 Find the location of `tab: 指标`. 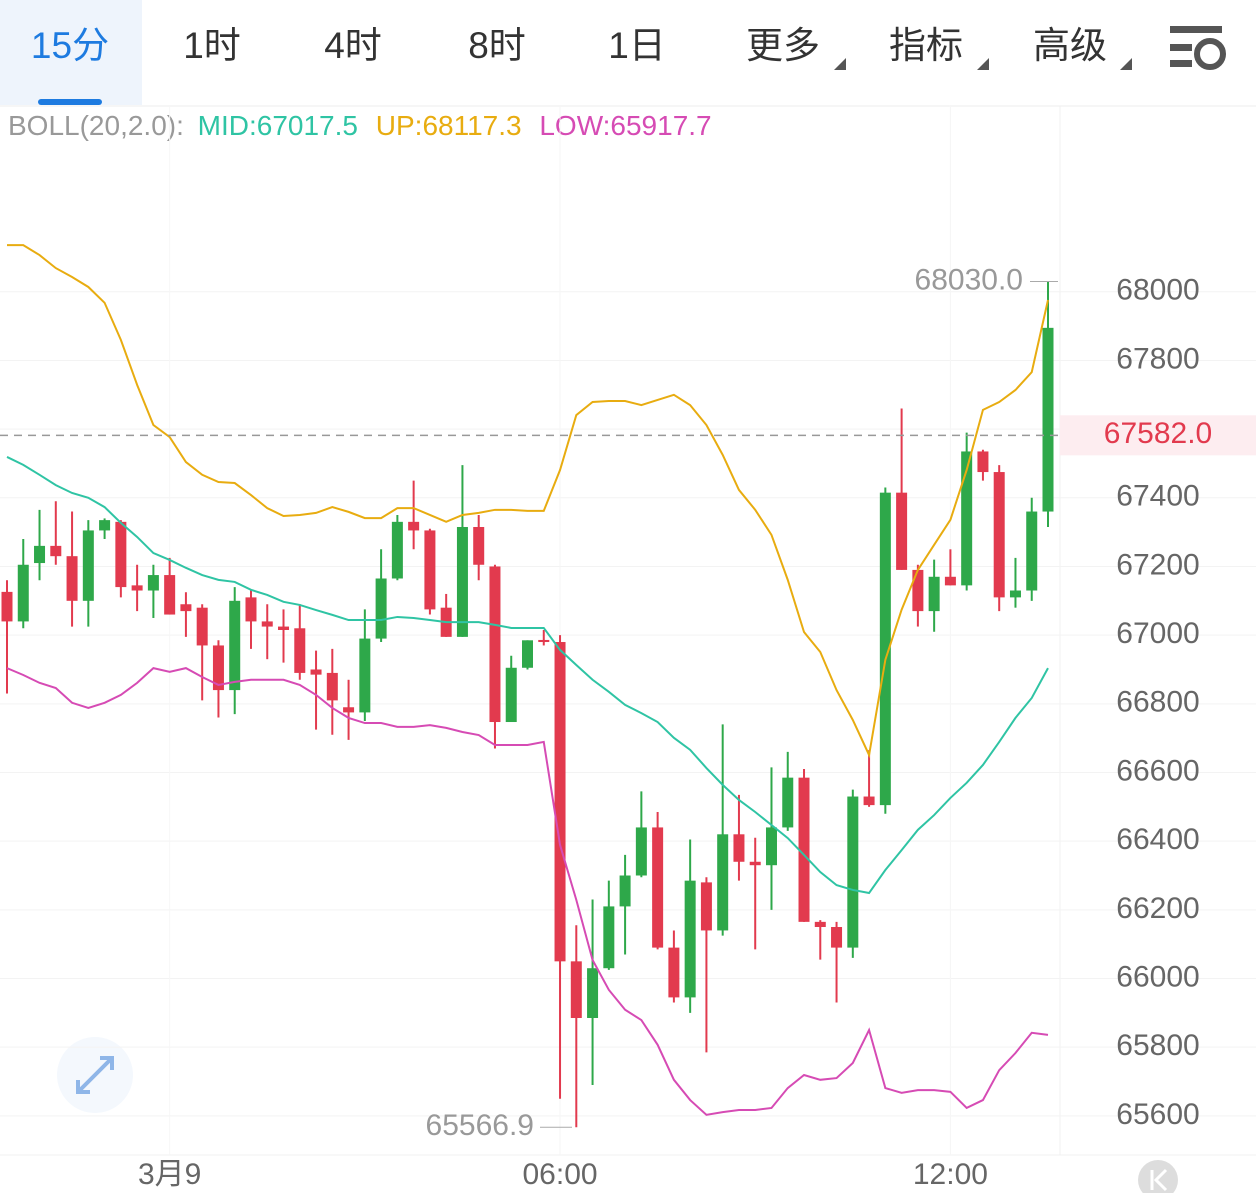

tab: 指标 is located at coordinates (926, 45).